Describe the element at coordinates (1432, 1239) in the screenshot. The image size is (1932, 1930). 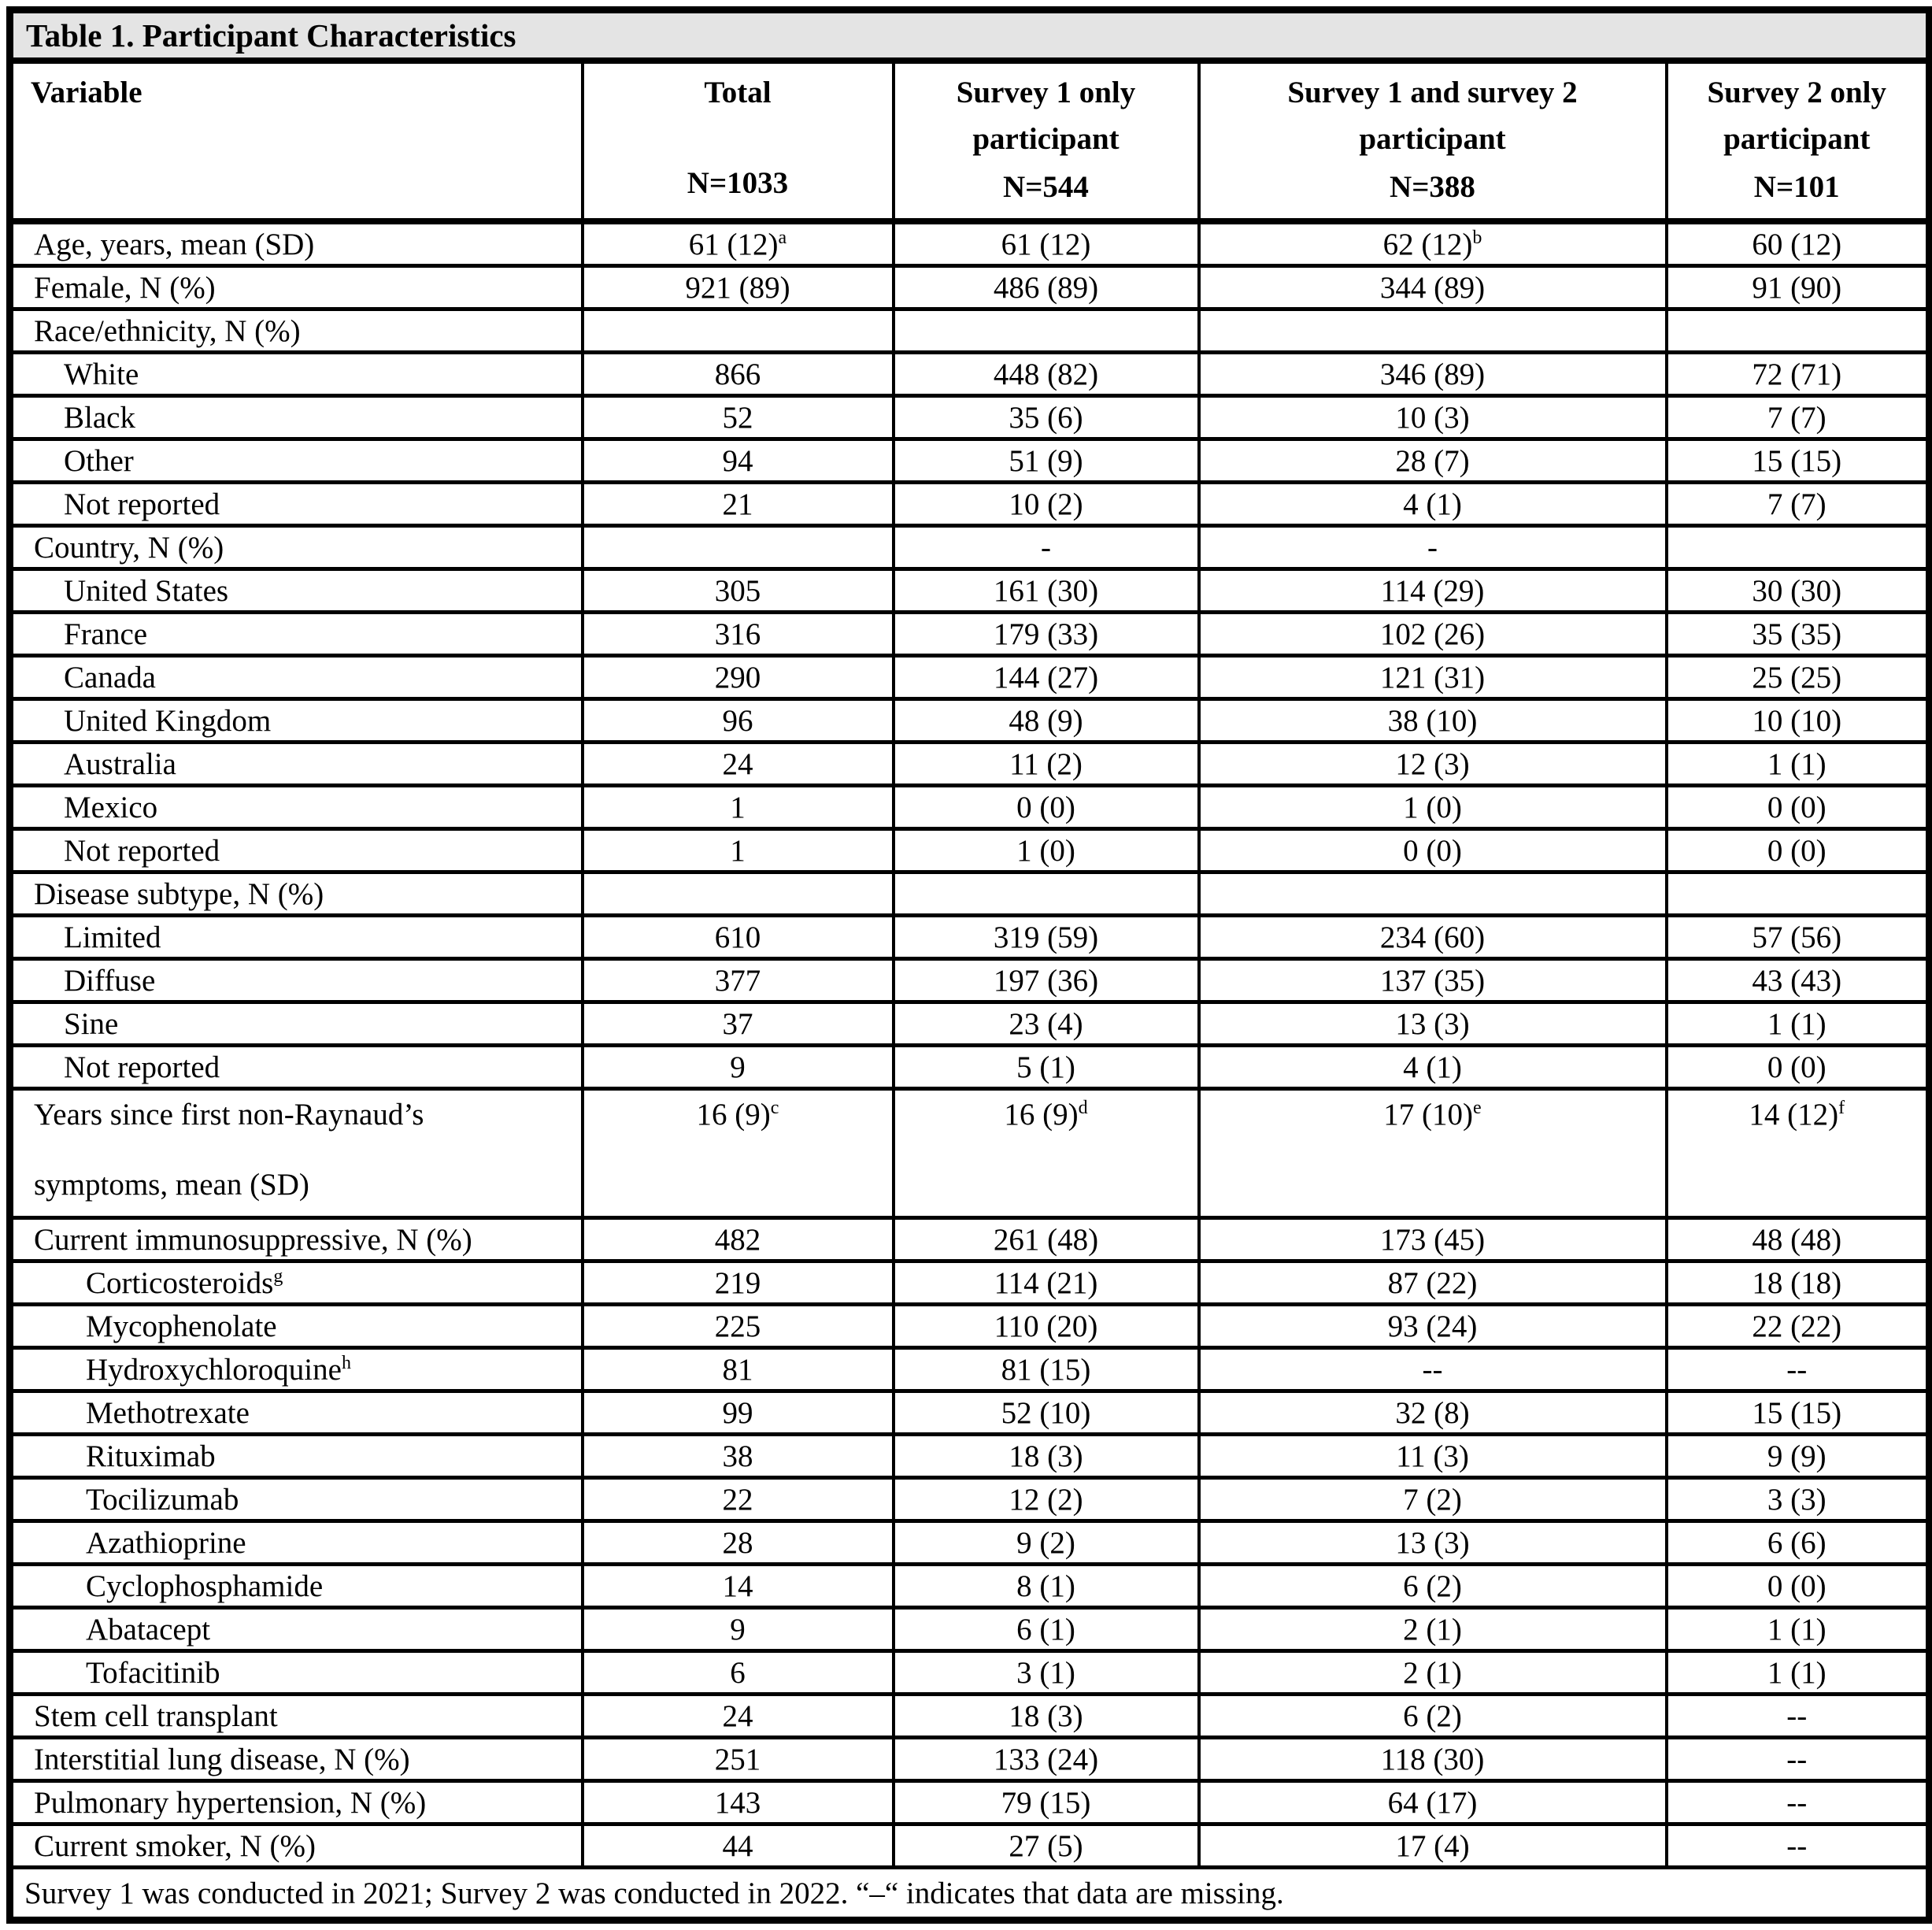
I see `cell-survey1-and-2: 173 (45)` at that location.